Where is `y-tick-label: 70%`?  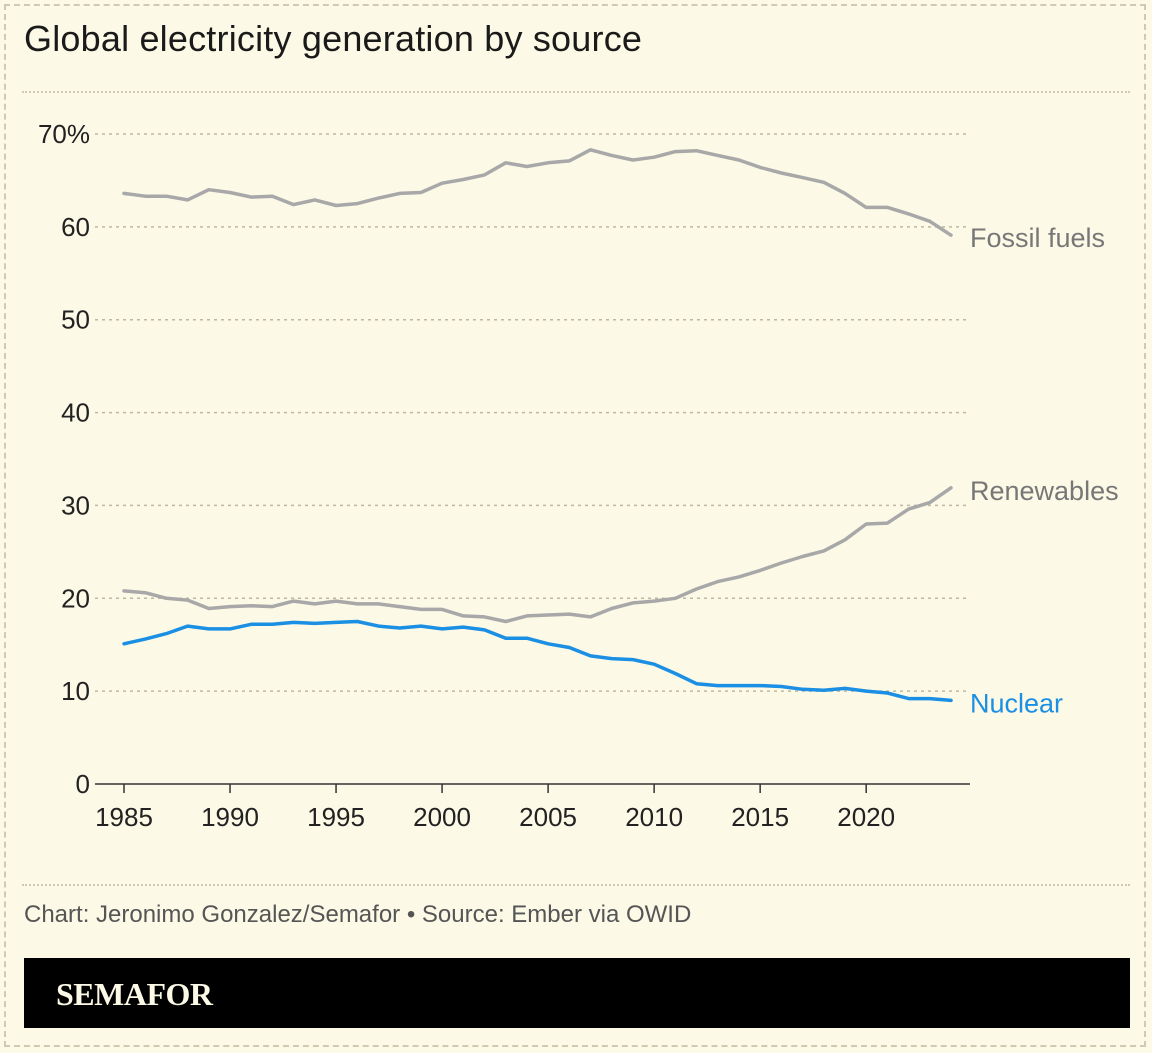 y-tick-label: 70% is located at coordinates (64, 134).